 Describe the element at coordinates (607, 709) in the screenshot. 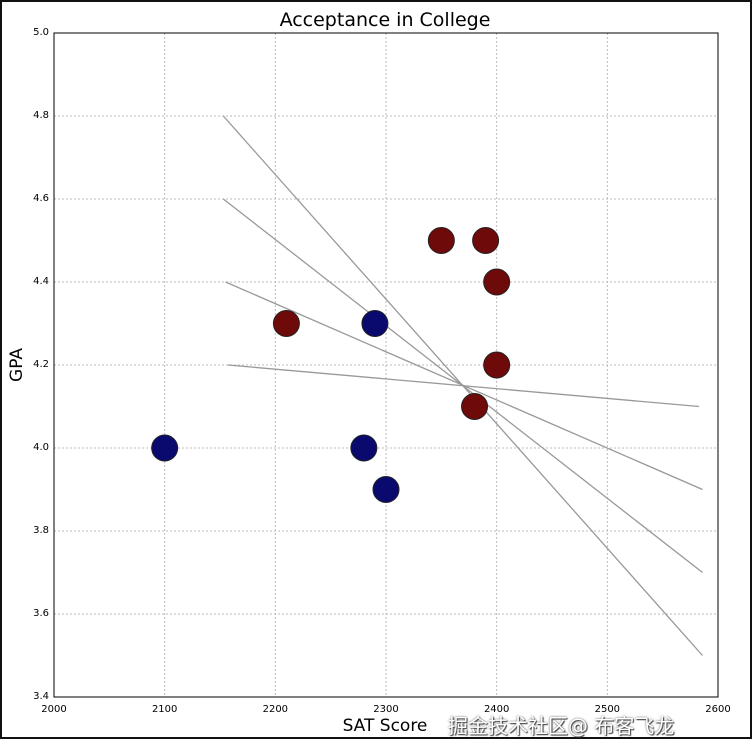

I see `x-tick-label: 2500` at that location.